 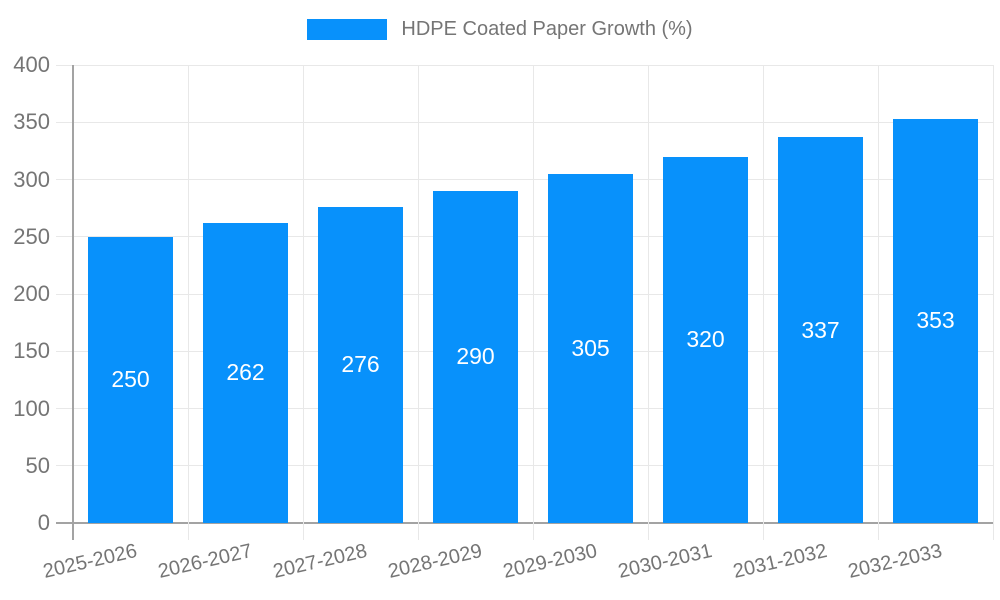 I want to click on chart-legend: HDPE Coated Paper Growth (%), so click(x=500, y=29).